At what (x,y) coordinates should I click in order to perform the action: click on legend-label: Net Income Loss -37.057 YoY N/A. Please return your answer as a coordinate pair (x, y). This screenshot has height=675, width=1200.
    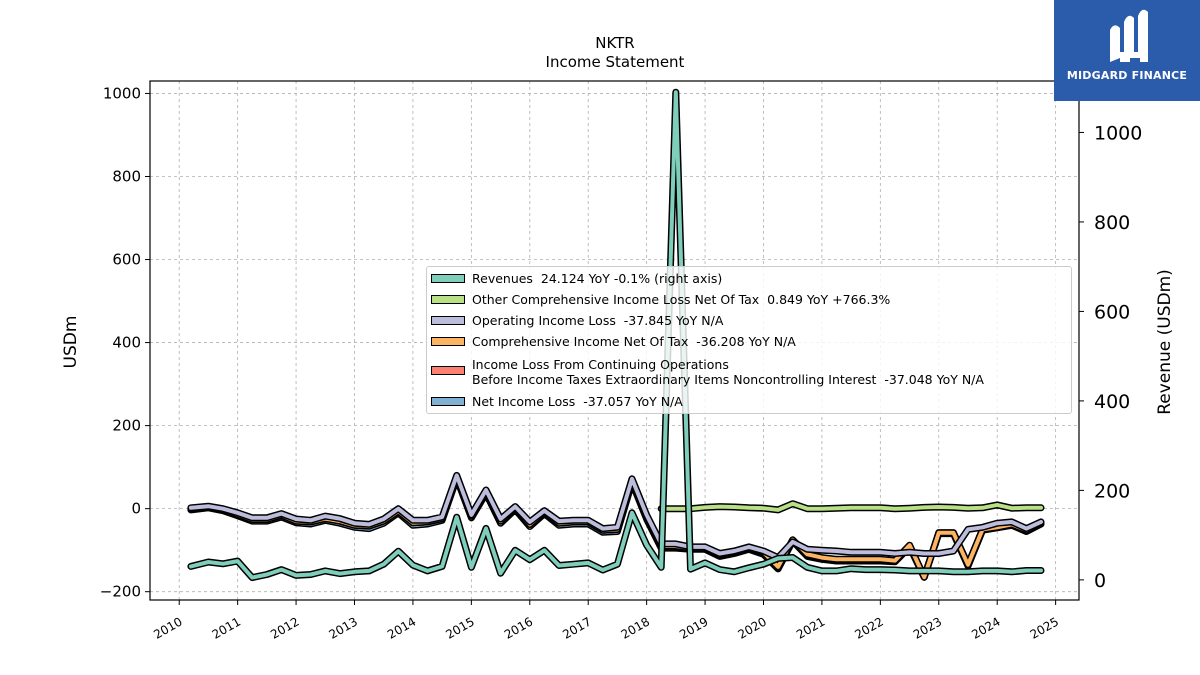
    Looking at the image, I should click on (577, 401).